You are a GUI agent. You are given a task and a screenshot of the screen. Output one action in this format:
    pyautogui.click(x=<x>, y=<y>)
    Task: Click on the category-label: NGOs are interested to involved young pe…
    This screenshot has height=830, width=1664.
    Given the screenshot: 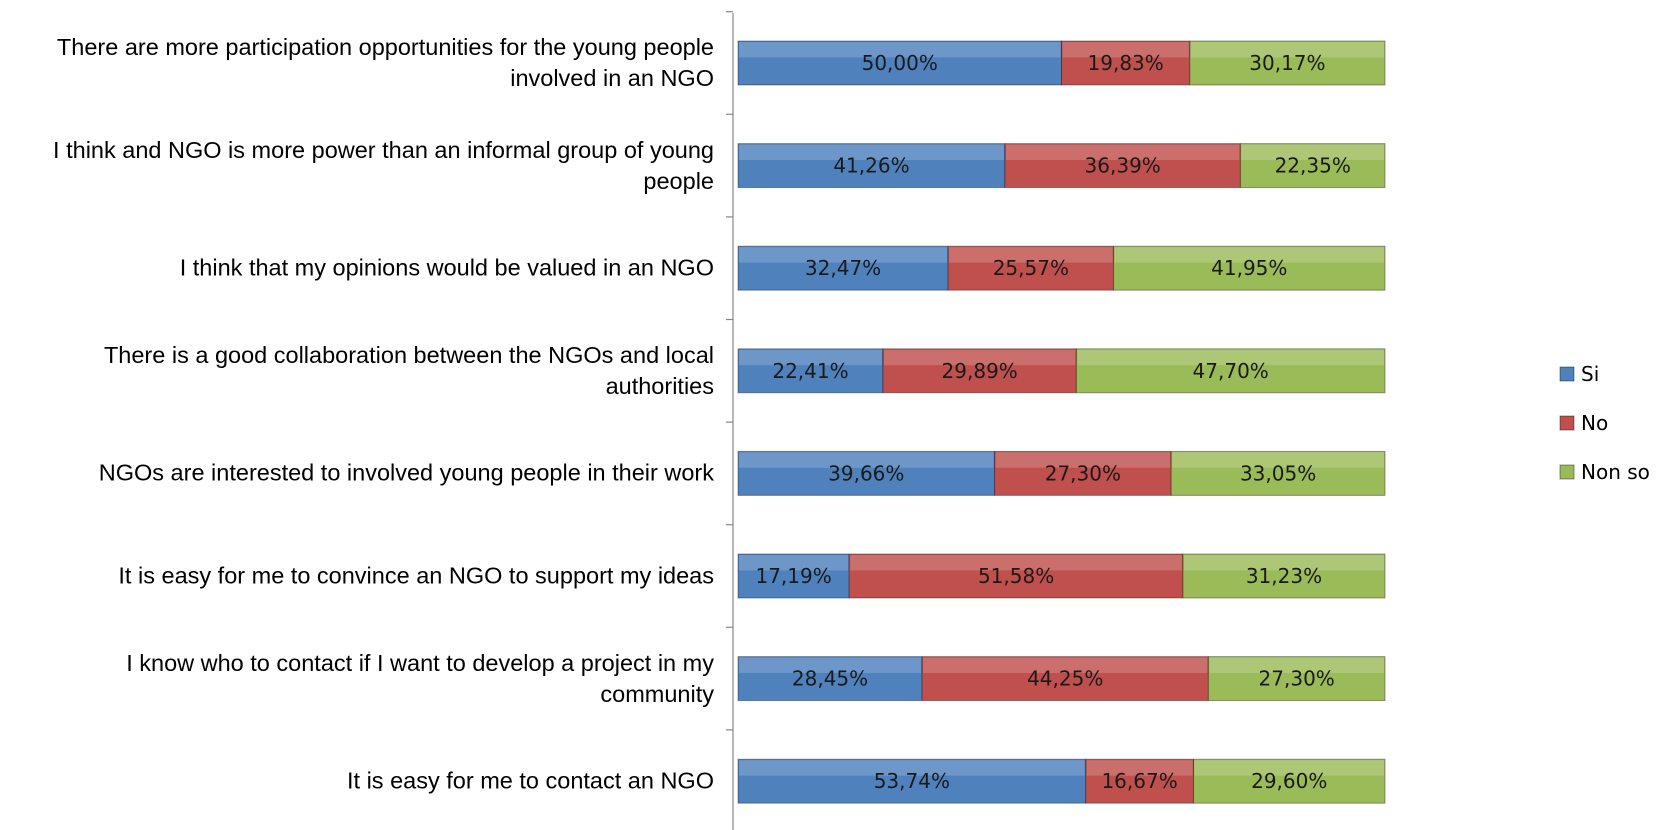 What is the action you would take?
    pyautogui.click(x=406, y=472)
    